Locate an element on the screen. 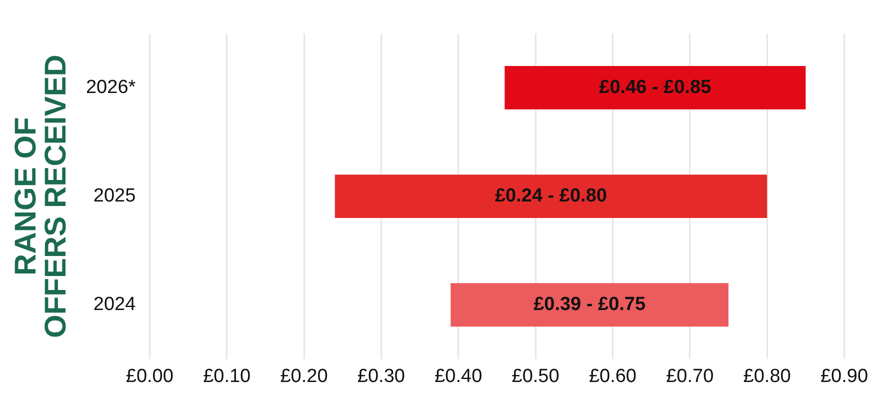 The height and width of the screenshot is (406, 882). x-tick-label: £0.10 is located at coordinates (227, 376).